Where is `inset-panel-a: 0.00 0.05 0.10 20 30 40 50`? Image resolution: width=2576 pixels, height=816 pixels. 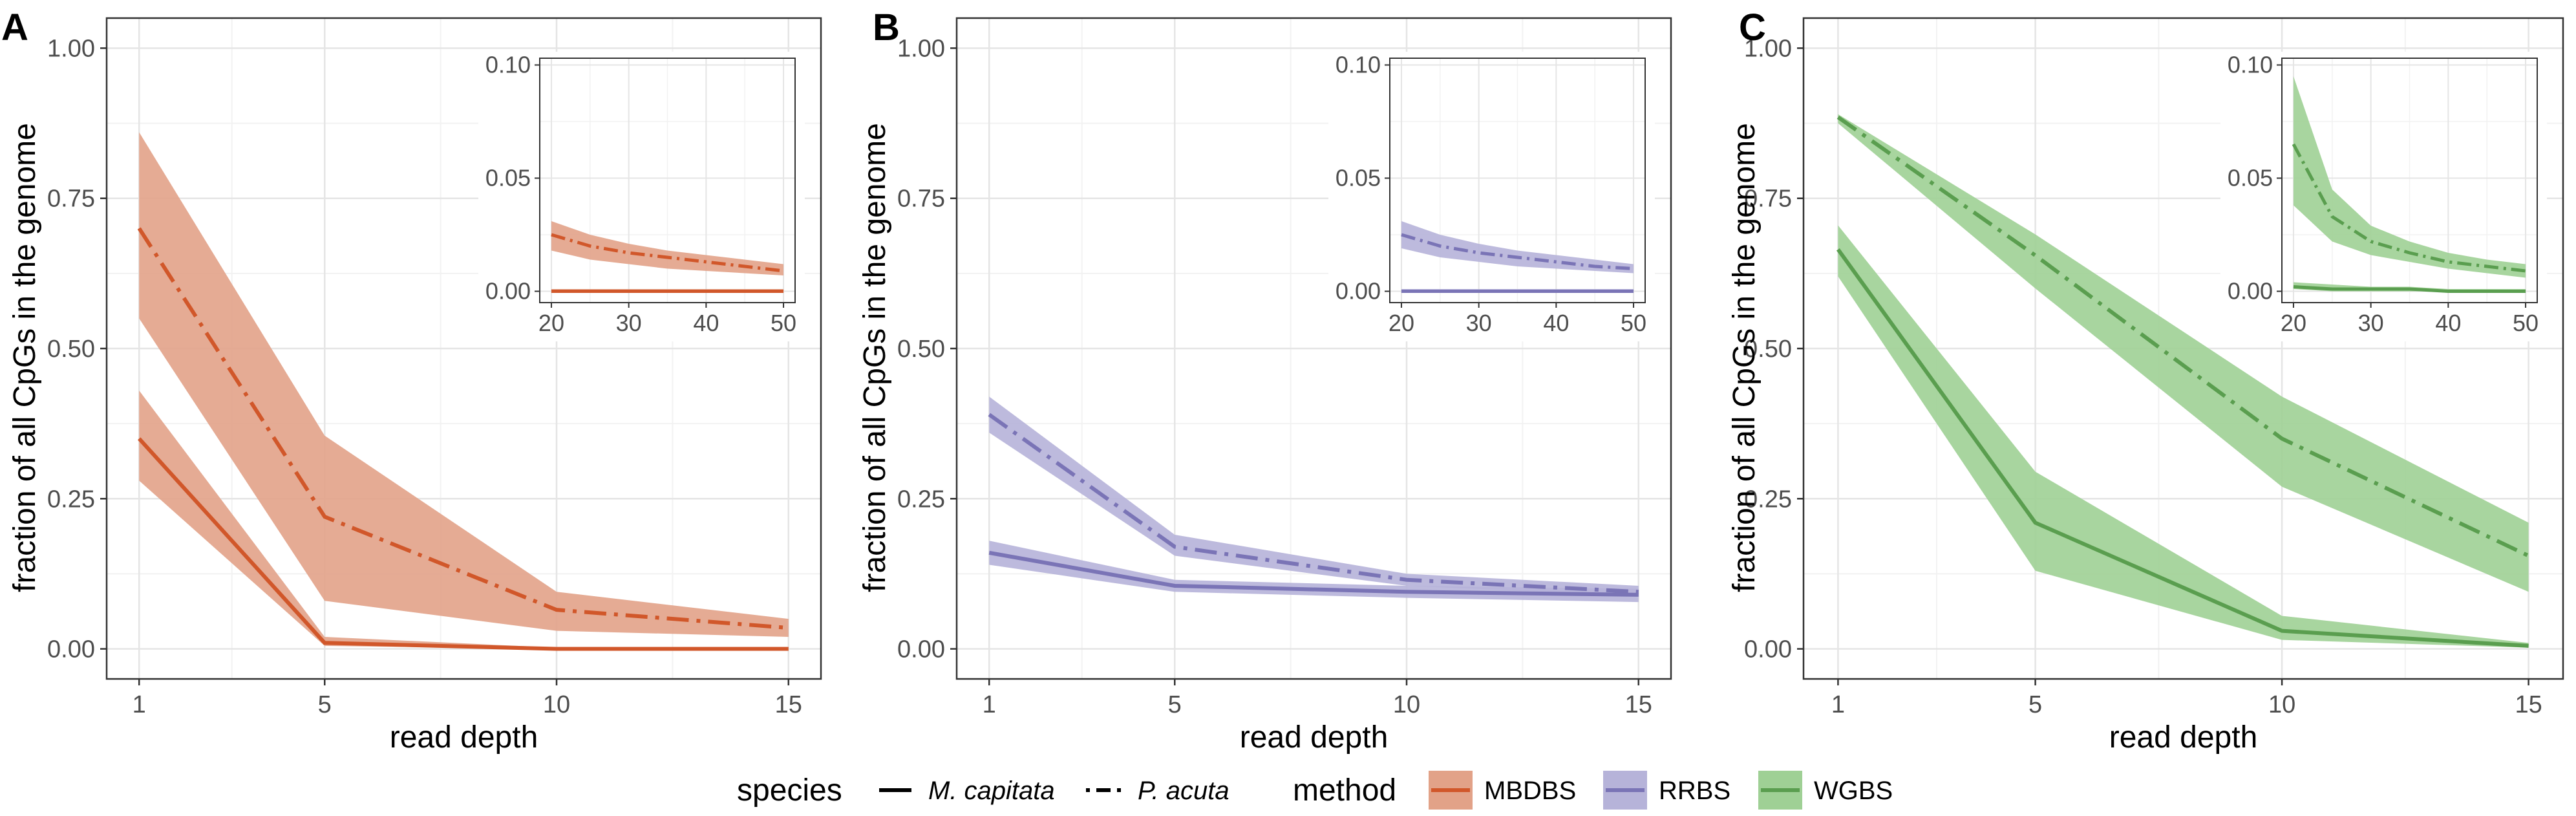
inset-panel-a: 0.00 0.05 0.10 20 30 40 50 is located at coordinates (641, 197).